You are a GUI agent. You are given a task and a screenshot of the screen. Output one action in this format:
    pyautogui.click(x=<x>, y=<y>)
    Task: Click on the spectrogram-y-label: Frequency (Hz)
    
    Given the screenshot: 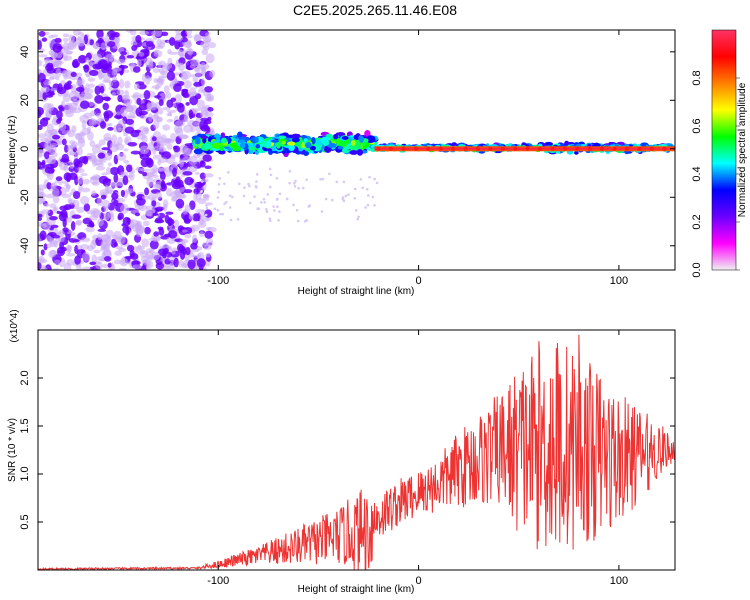 What is the action you would take?
    pyautogui.click(x=12, y=150)
    